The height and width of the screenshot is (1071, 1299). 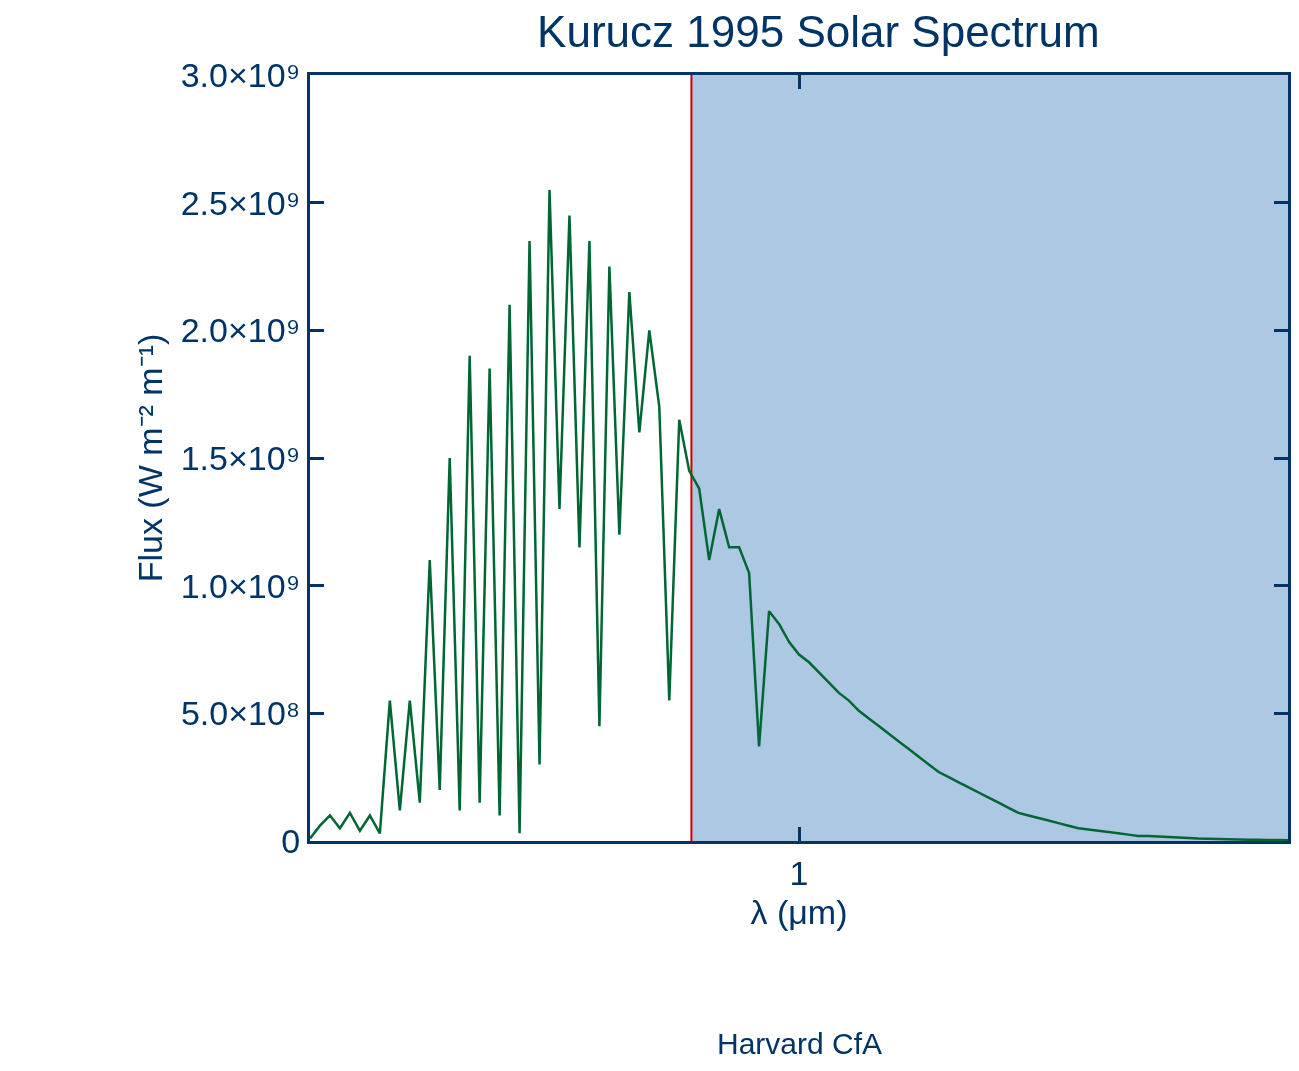 What do you see at coordinates (240, 585) in the screenshot?
I see `y-tick-label: 1.0×10⁹` at bounding box center [240, 585].